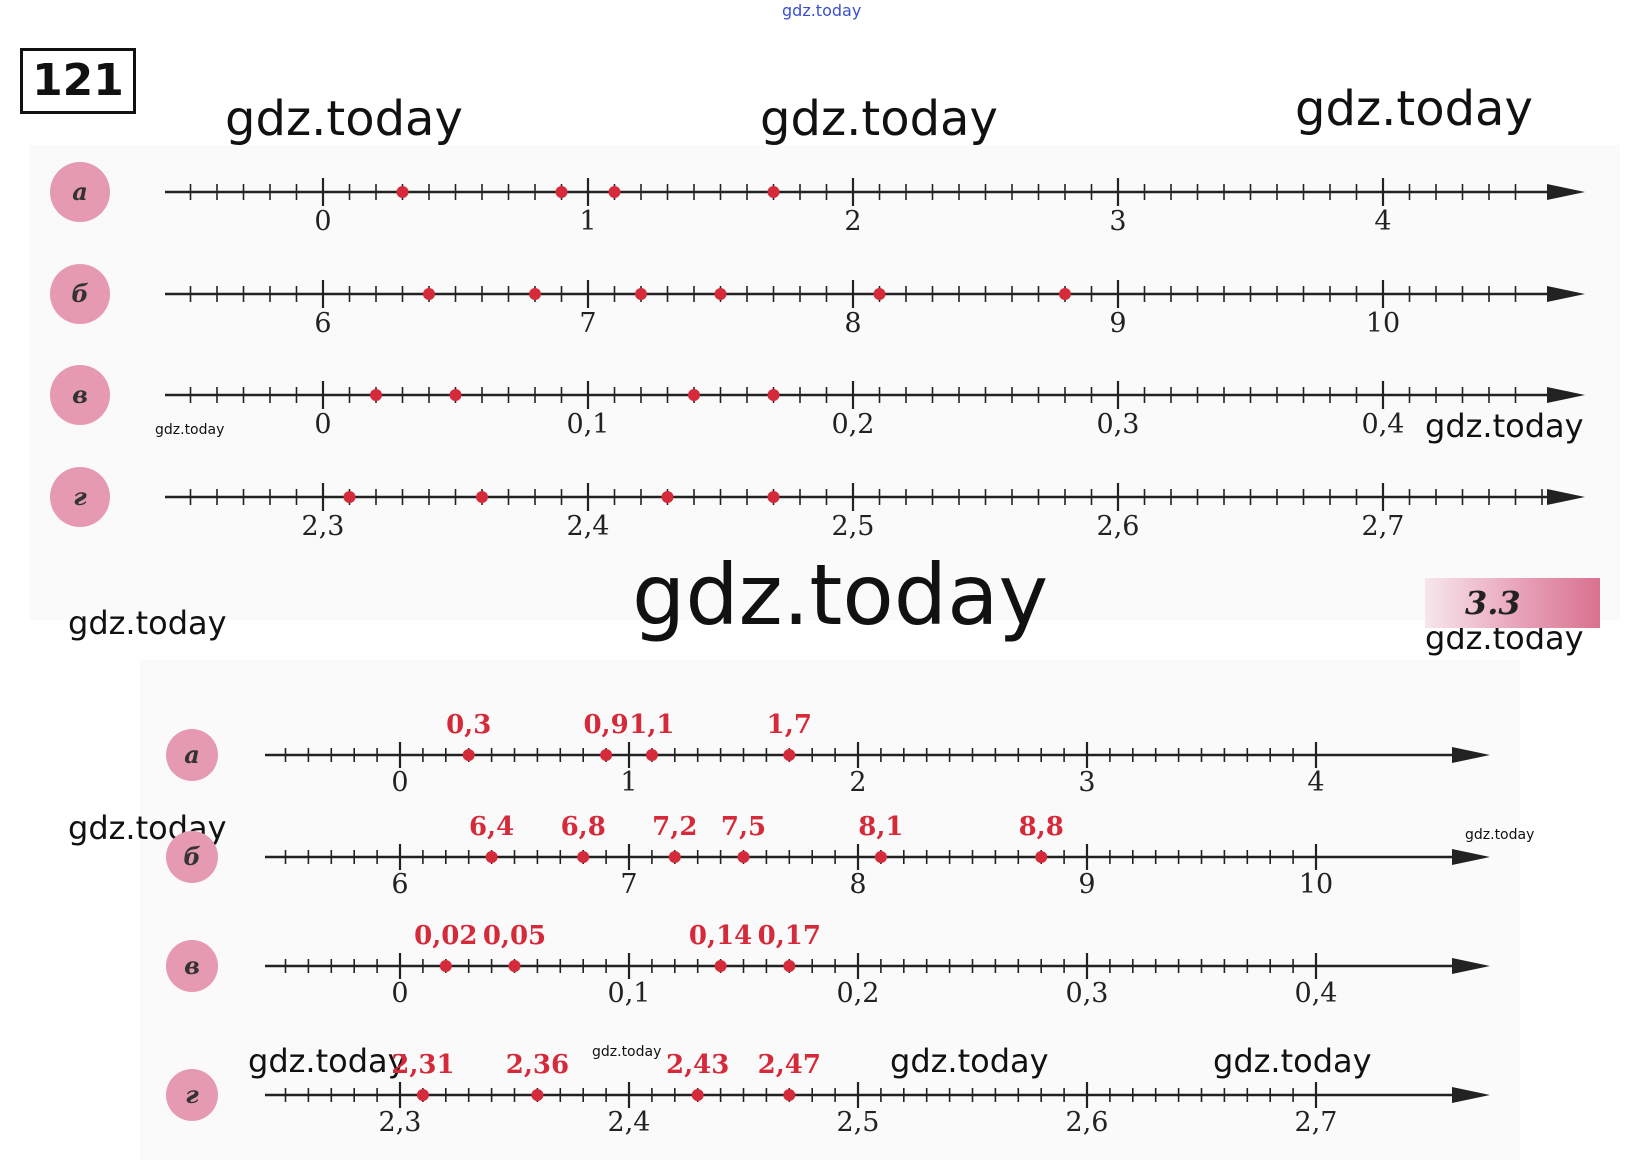  I want to click on answer-number-line: а 0 1 2 3 4 0,3 0,9 1,1 1,7, so click(828, 754).